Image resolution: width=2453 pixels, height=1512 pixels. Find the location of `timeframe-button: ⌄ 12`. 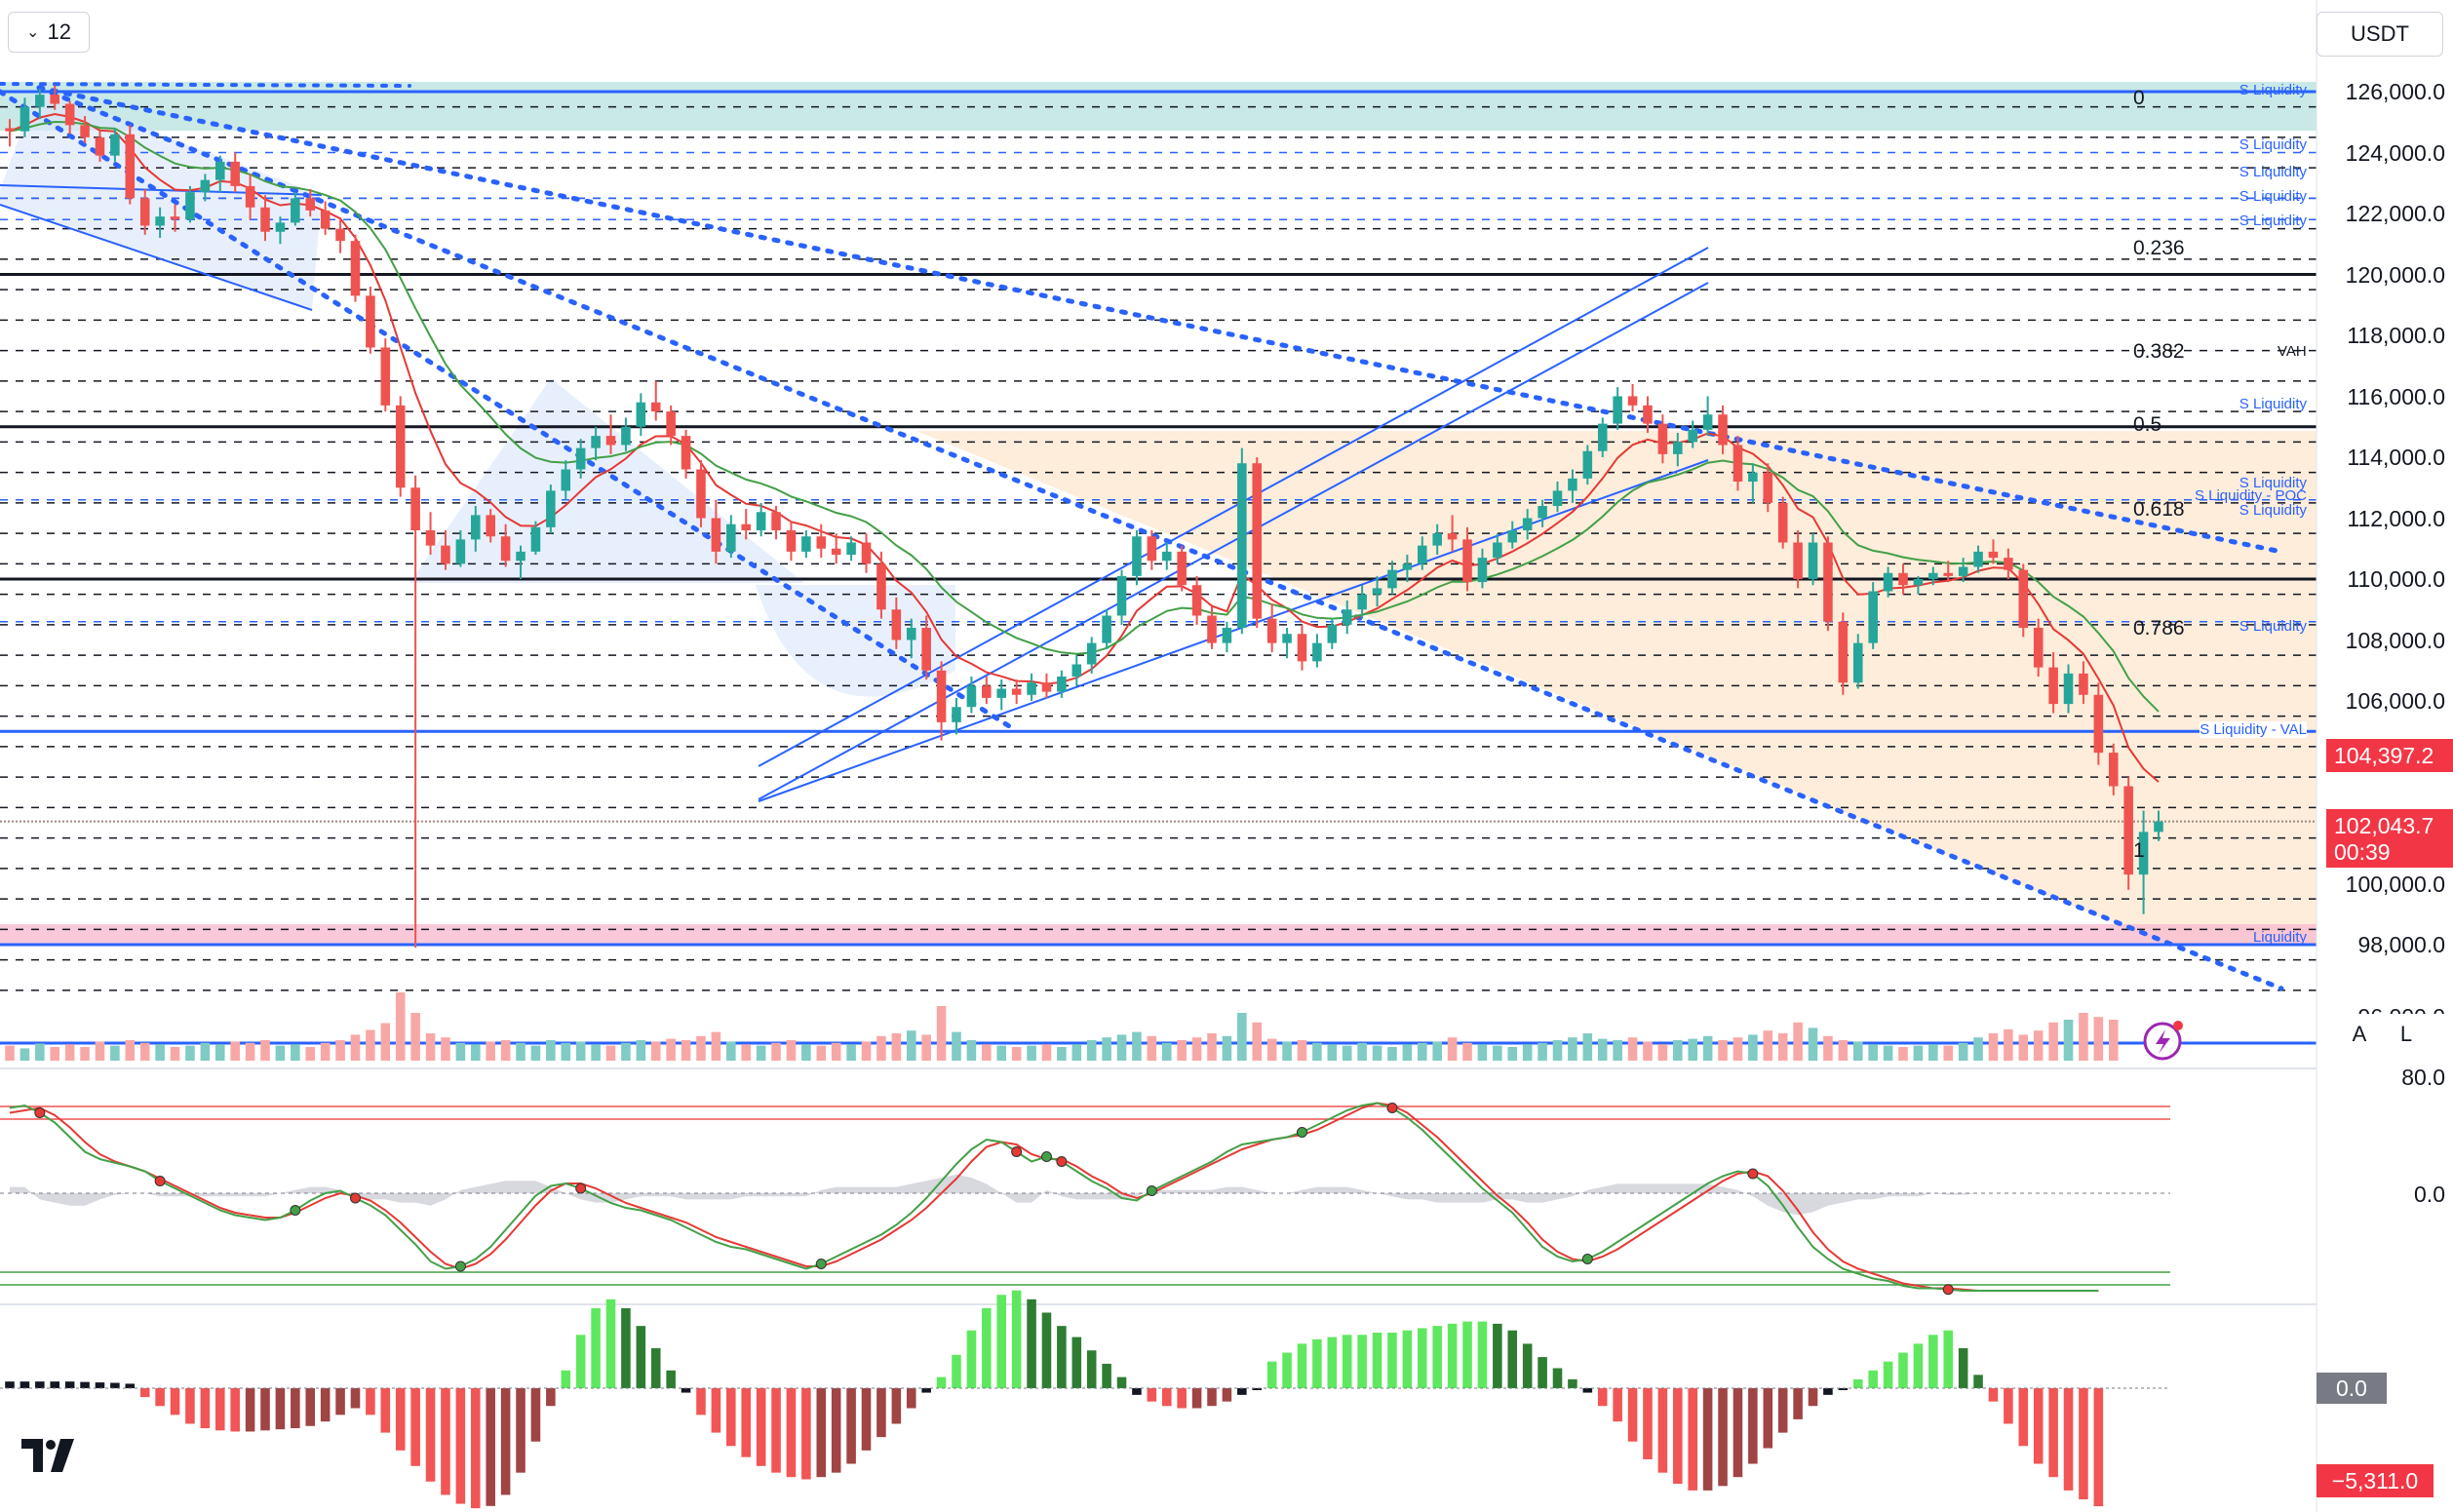

timeframe-button: ⌄ 12 is located at coordinates (49, 32).